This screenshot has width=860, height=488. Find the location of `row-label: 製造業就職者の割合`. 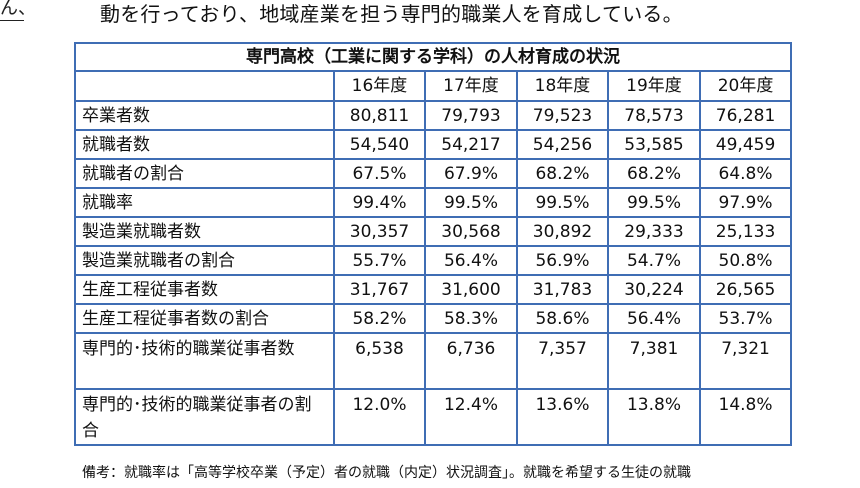

row-label: 製造業就職者の割合 is located at coordinates (204, 260).